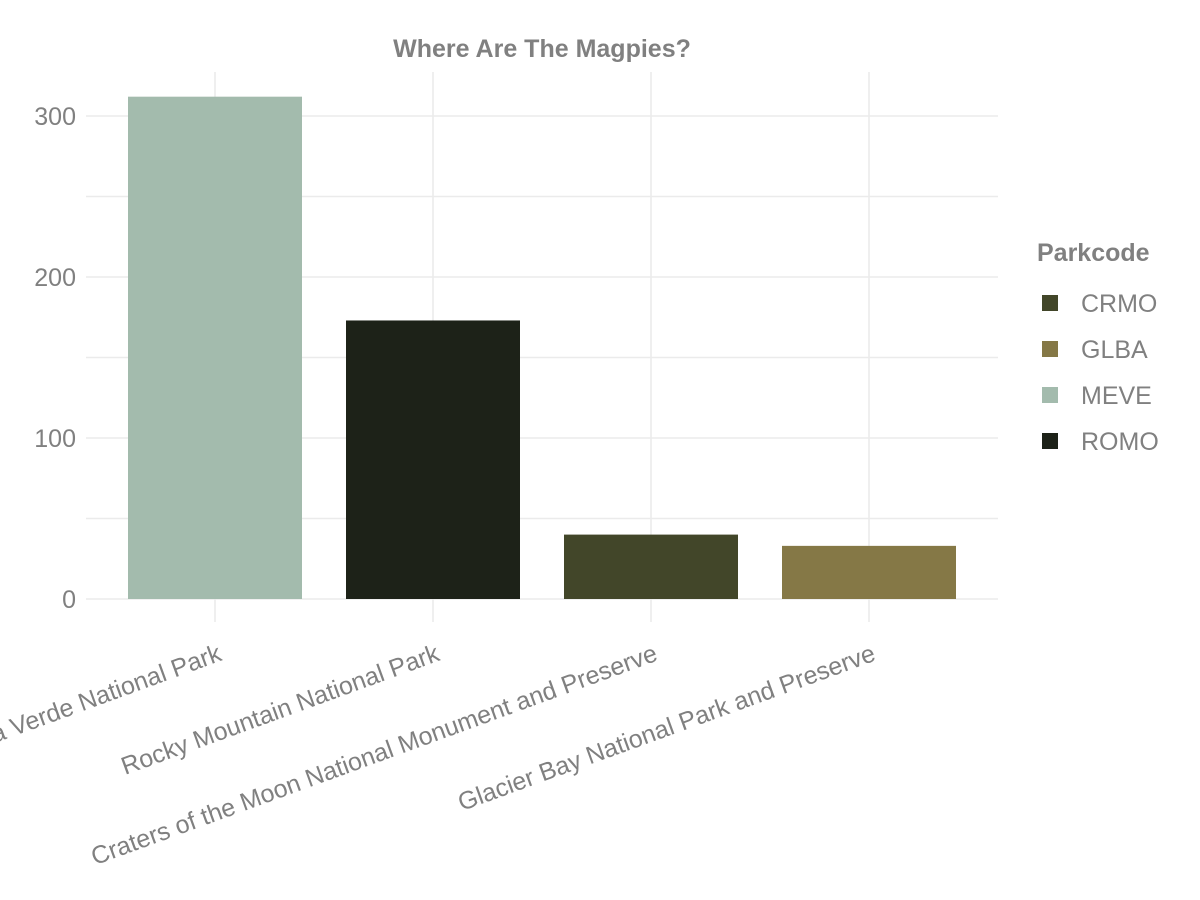 The height and width of the screenshot is (900, 1200). What do you see at coordinates (55, 117) in the screenshot?
I see `y-tick-label: 300` at bounding box center [55, 117].